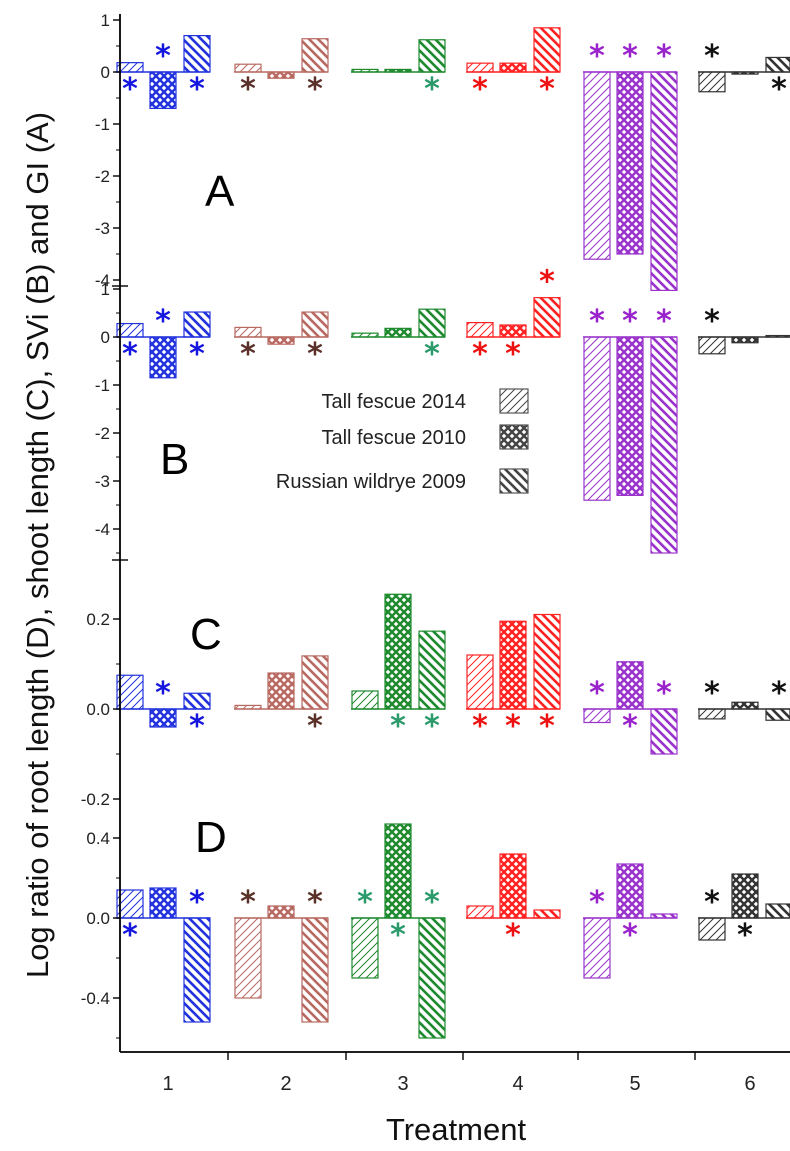 The height and width of the screenshot is (1151, 790). I want to click on bar-A-t2-s3, so click(315, 55).